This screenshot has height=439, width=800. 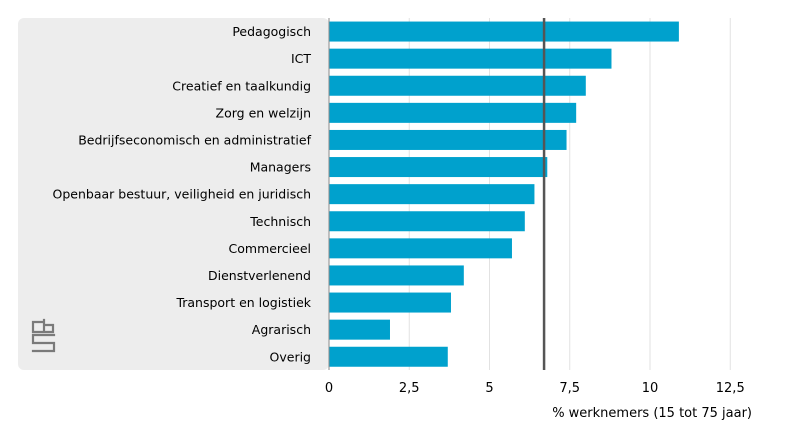 What do you see at coordinates (271, 31) in the screenshot?
I see `category-label: Pedagogisch` at bounding box center [271, 31].